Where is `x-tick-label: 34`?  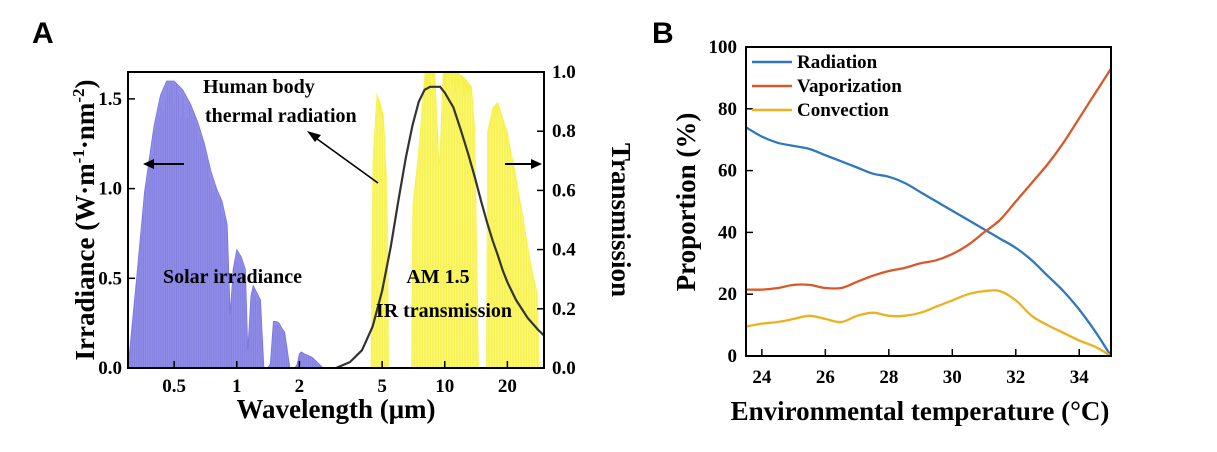
x-tick-label: 34 is located at coordinates (1080, 377).